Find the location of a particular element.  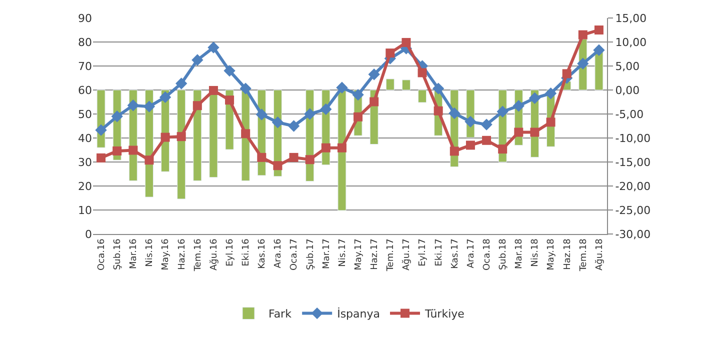

y-tick-label: 80 is located at coordinates (85, 42).